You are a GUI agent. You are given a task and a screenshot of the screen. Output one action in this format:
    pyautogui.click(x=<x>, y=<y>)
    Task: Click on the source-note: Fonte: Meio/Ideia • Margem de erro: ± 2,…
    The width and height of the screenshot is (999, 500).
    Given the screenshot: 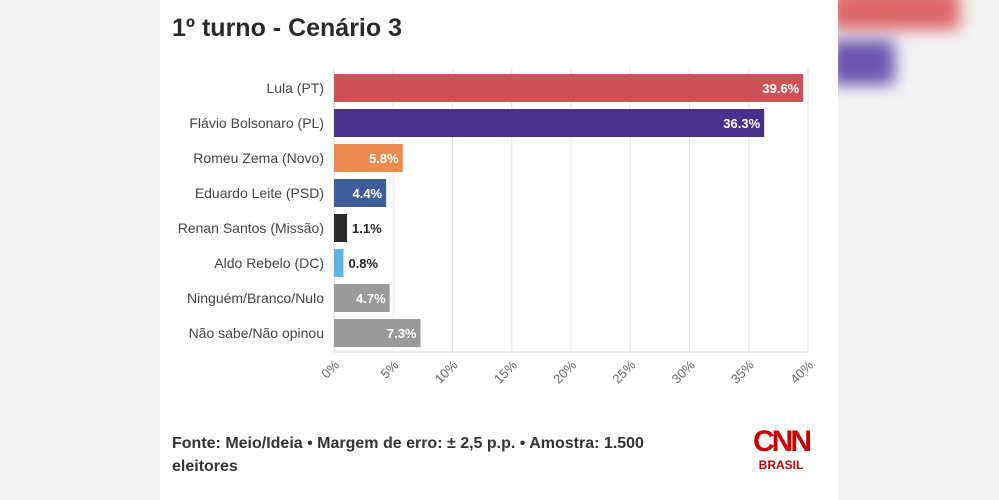 What is the action you would take?
    pyautogui.click(x=408, y=455)
    